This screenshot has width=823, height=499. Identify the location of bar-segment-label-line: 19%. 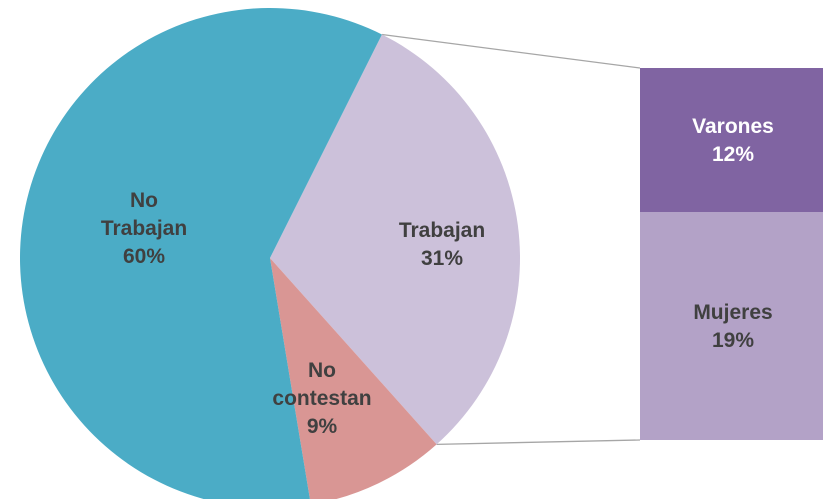
(733, 340).